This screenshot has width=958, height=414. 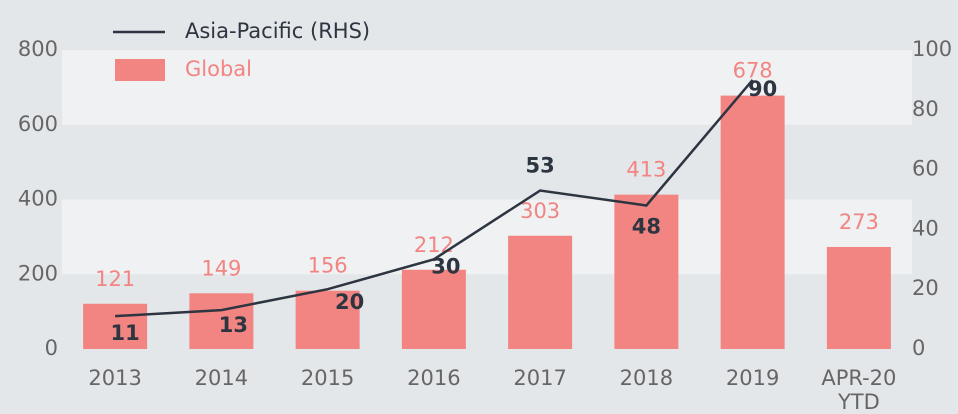 I want to click on line-value-label: 53, so click(x=540, y=166).